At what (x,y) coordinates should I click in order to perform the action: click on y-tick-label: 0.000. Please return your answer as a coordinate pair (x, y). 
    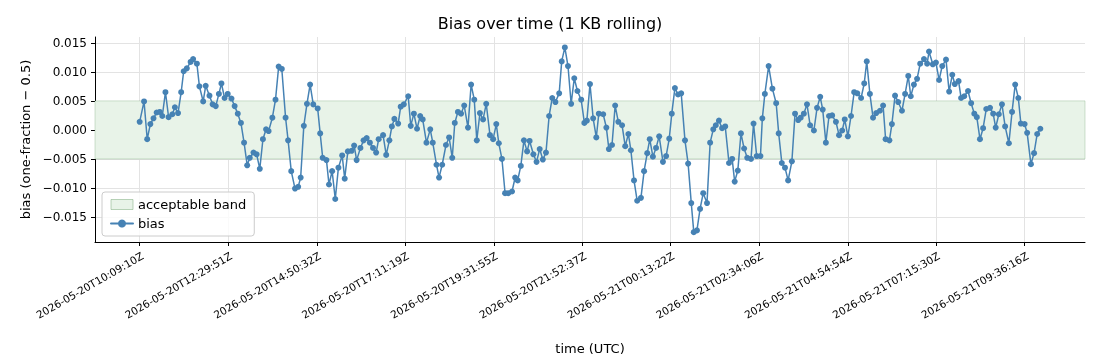
    Looking at the image, I should click on (69, 129).